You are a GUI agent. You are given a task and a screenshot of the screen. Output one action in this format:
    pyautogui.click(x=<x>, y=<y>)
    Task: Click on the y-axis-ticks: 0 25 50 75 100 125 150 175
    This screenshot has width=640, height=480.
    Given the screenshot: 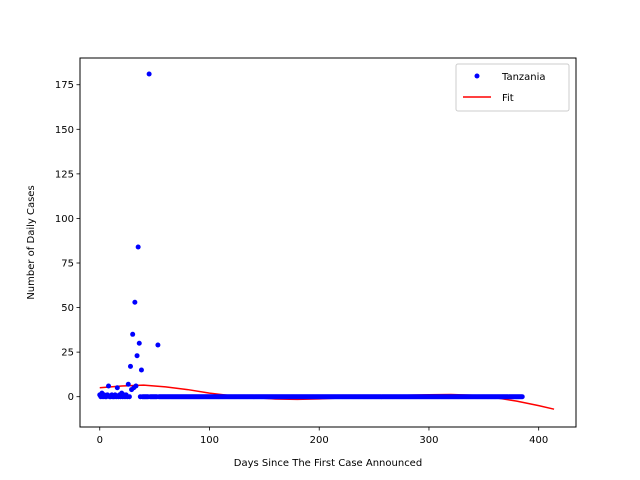 What is the action you would take?
    pyautogui.click(x=67, y=241)
    